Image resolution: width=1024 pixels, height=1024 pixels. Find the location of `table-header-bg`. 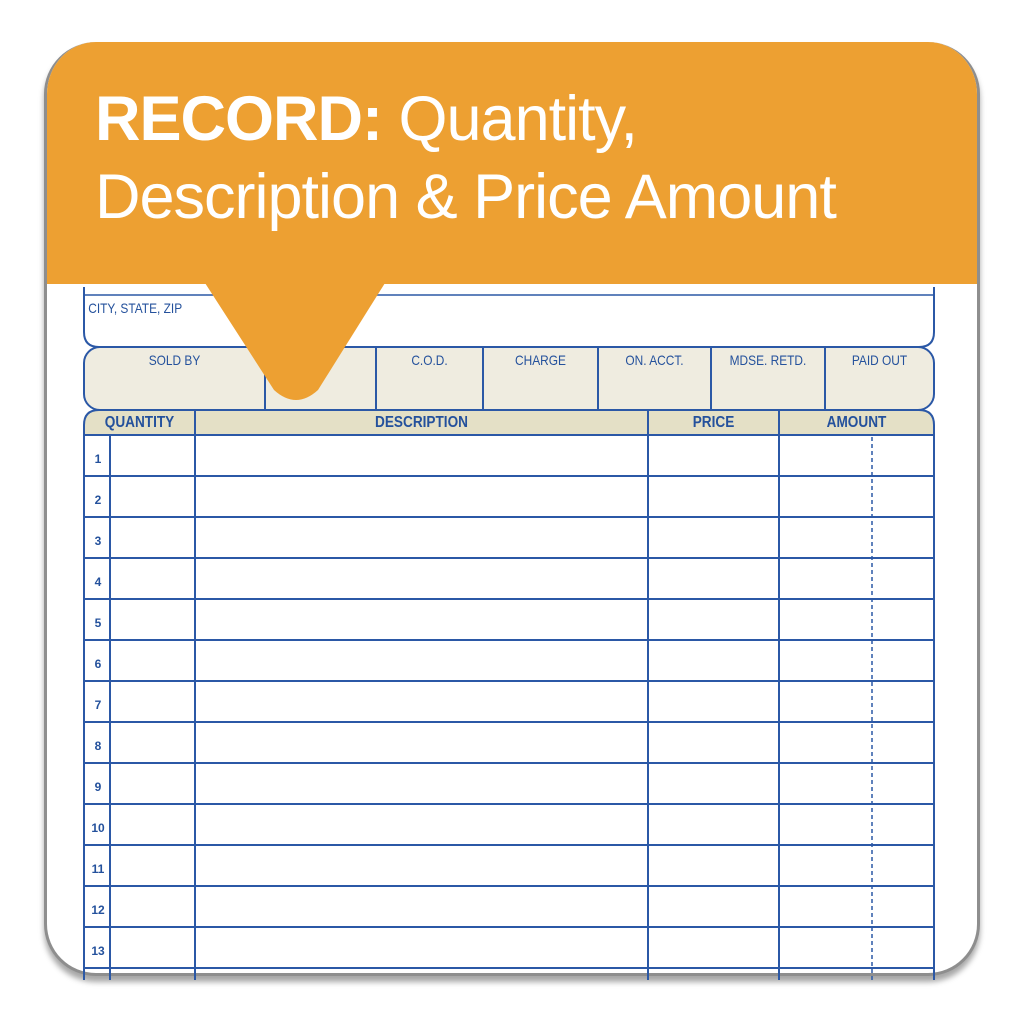

table-header-bg is located at coordinates (509, 422).